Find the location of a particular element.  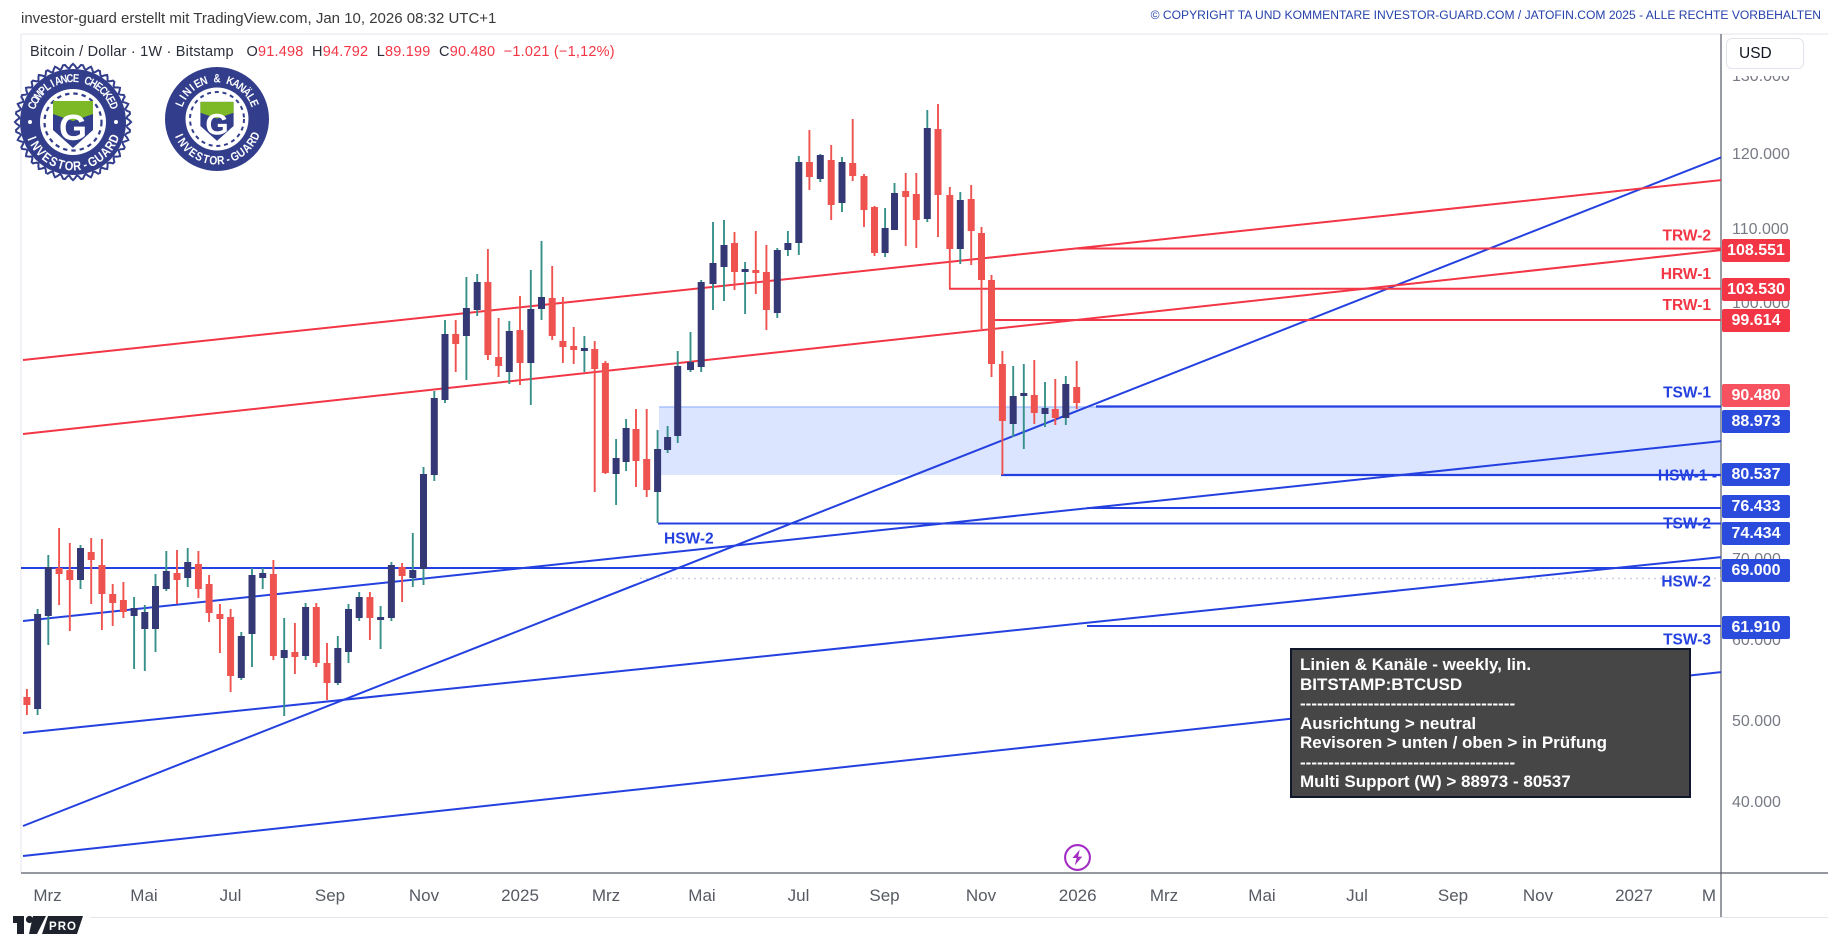

svg-text: TRW-2 is located at coordinates (1687, 236).